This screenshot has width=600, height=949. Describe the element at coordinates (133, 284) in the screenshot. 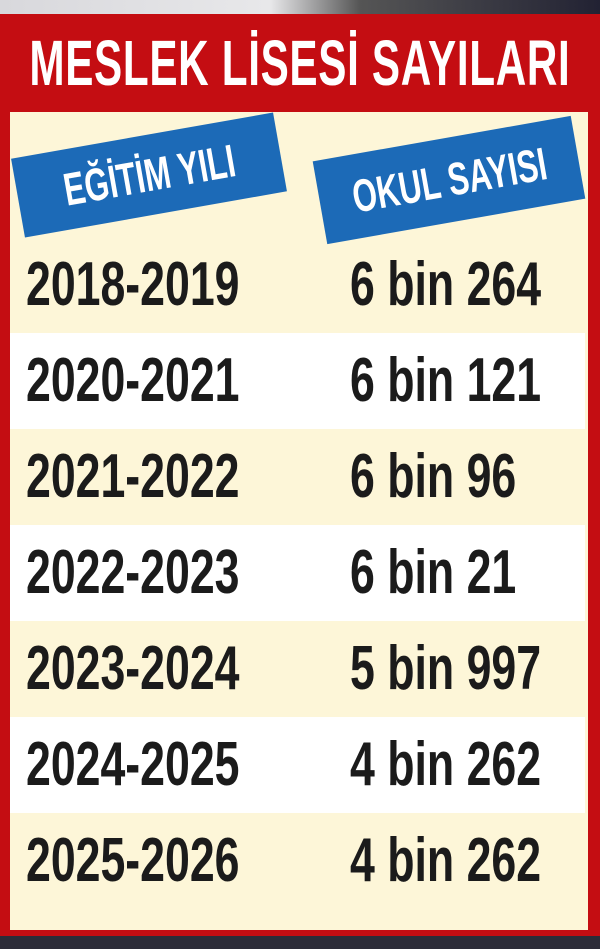

I see `year-cell: 2018-2019` at that location.